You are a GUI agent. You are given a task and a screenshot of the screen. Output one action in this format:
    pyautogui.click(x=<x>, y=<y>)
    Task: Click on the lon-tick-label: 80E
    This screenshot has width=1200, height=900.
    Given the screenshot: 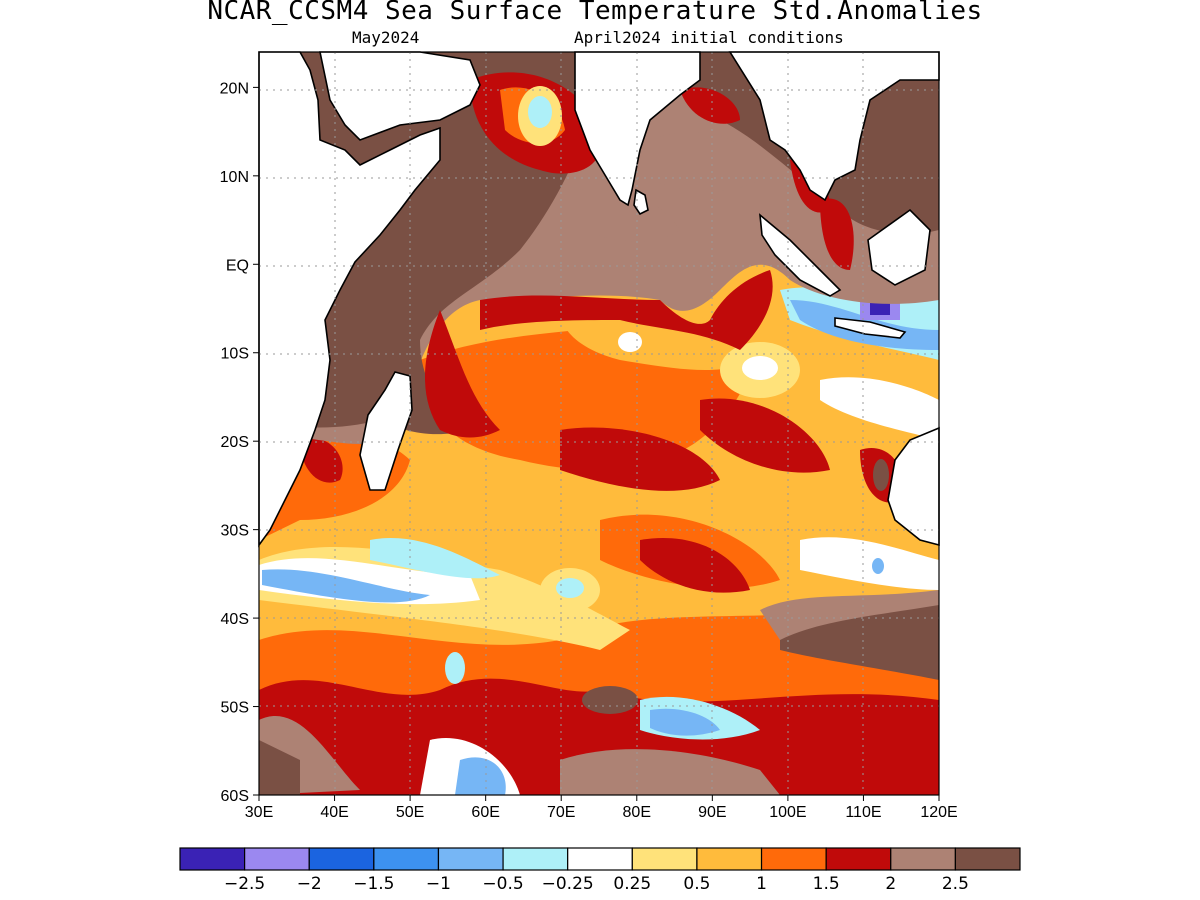 What is the action you would take?
    pyautogui.click(x=637, y=812)
    